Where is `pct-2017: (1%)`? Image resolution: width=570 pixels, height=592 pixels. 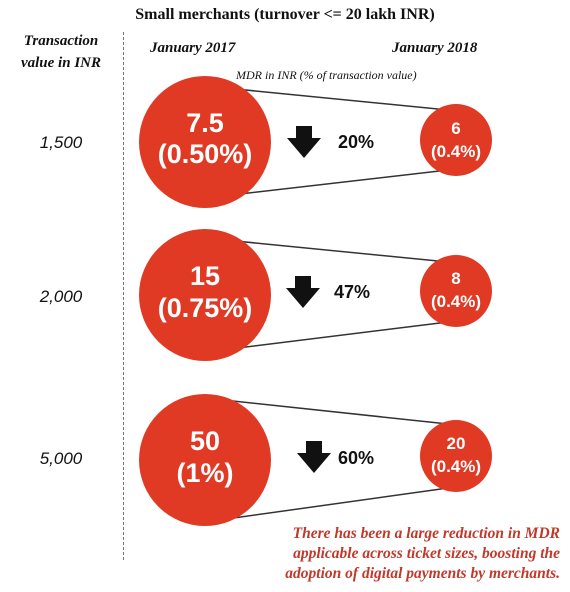
pct-2017: (1%) is located at coordinates (204, 473).